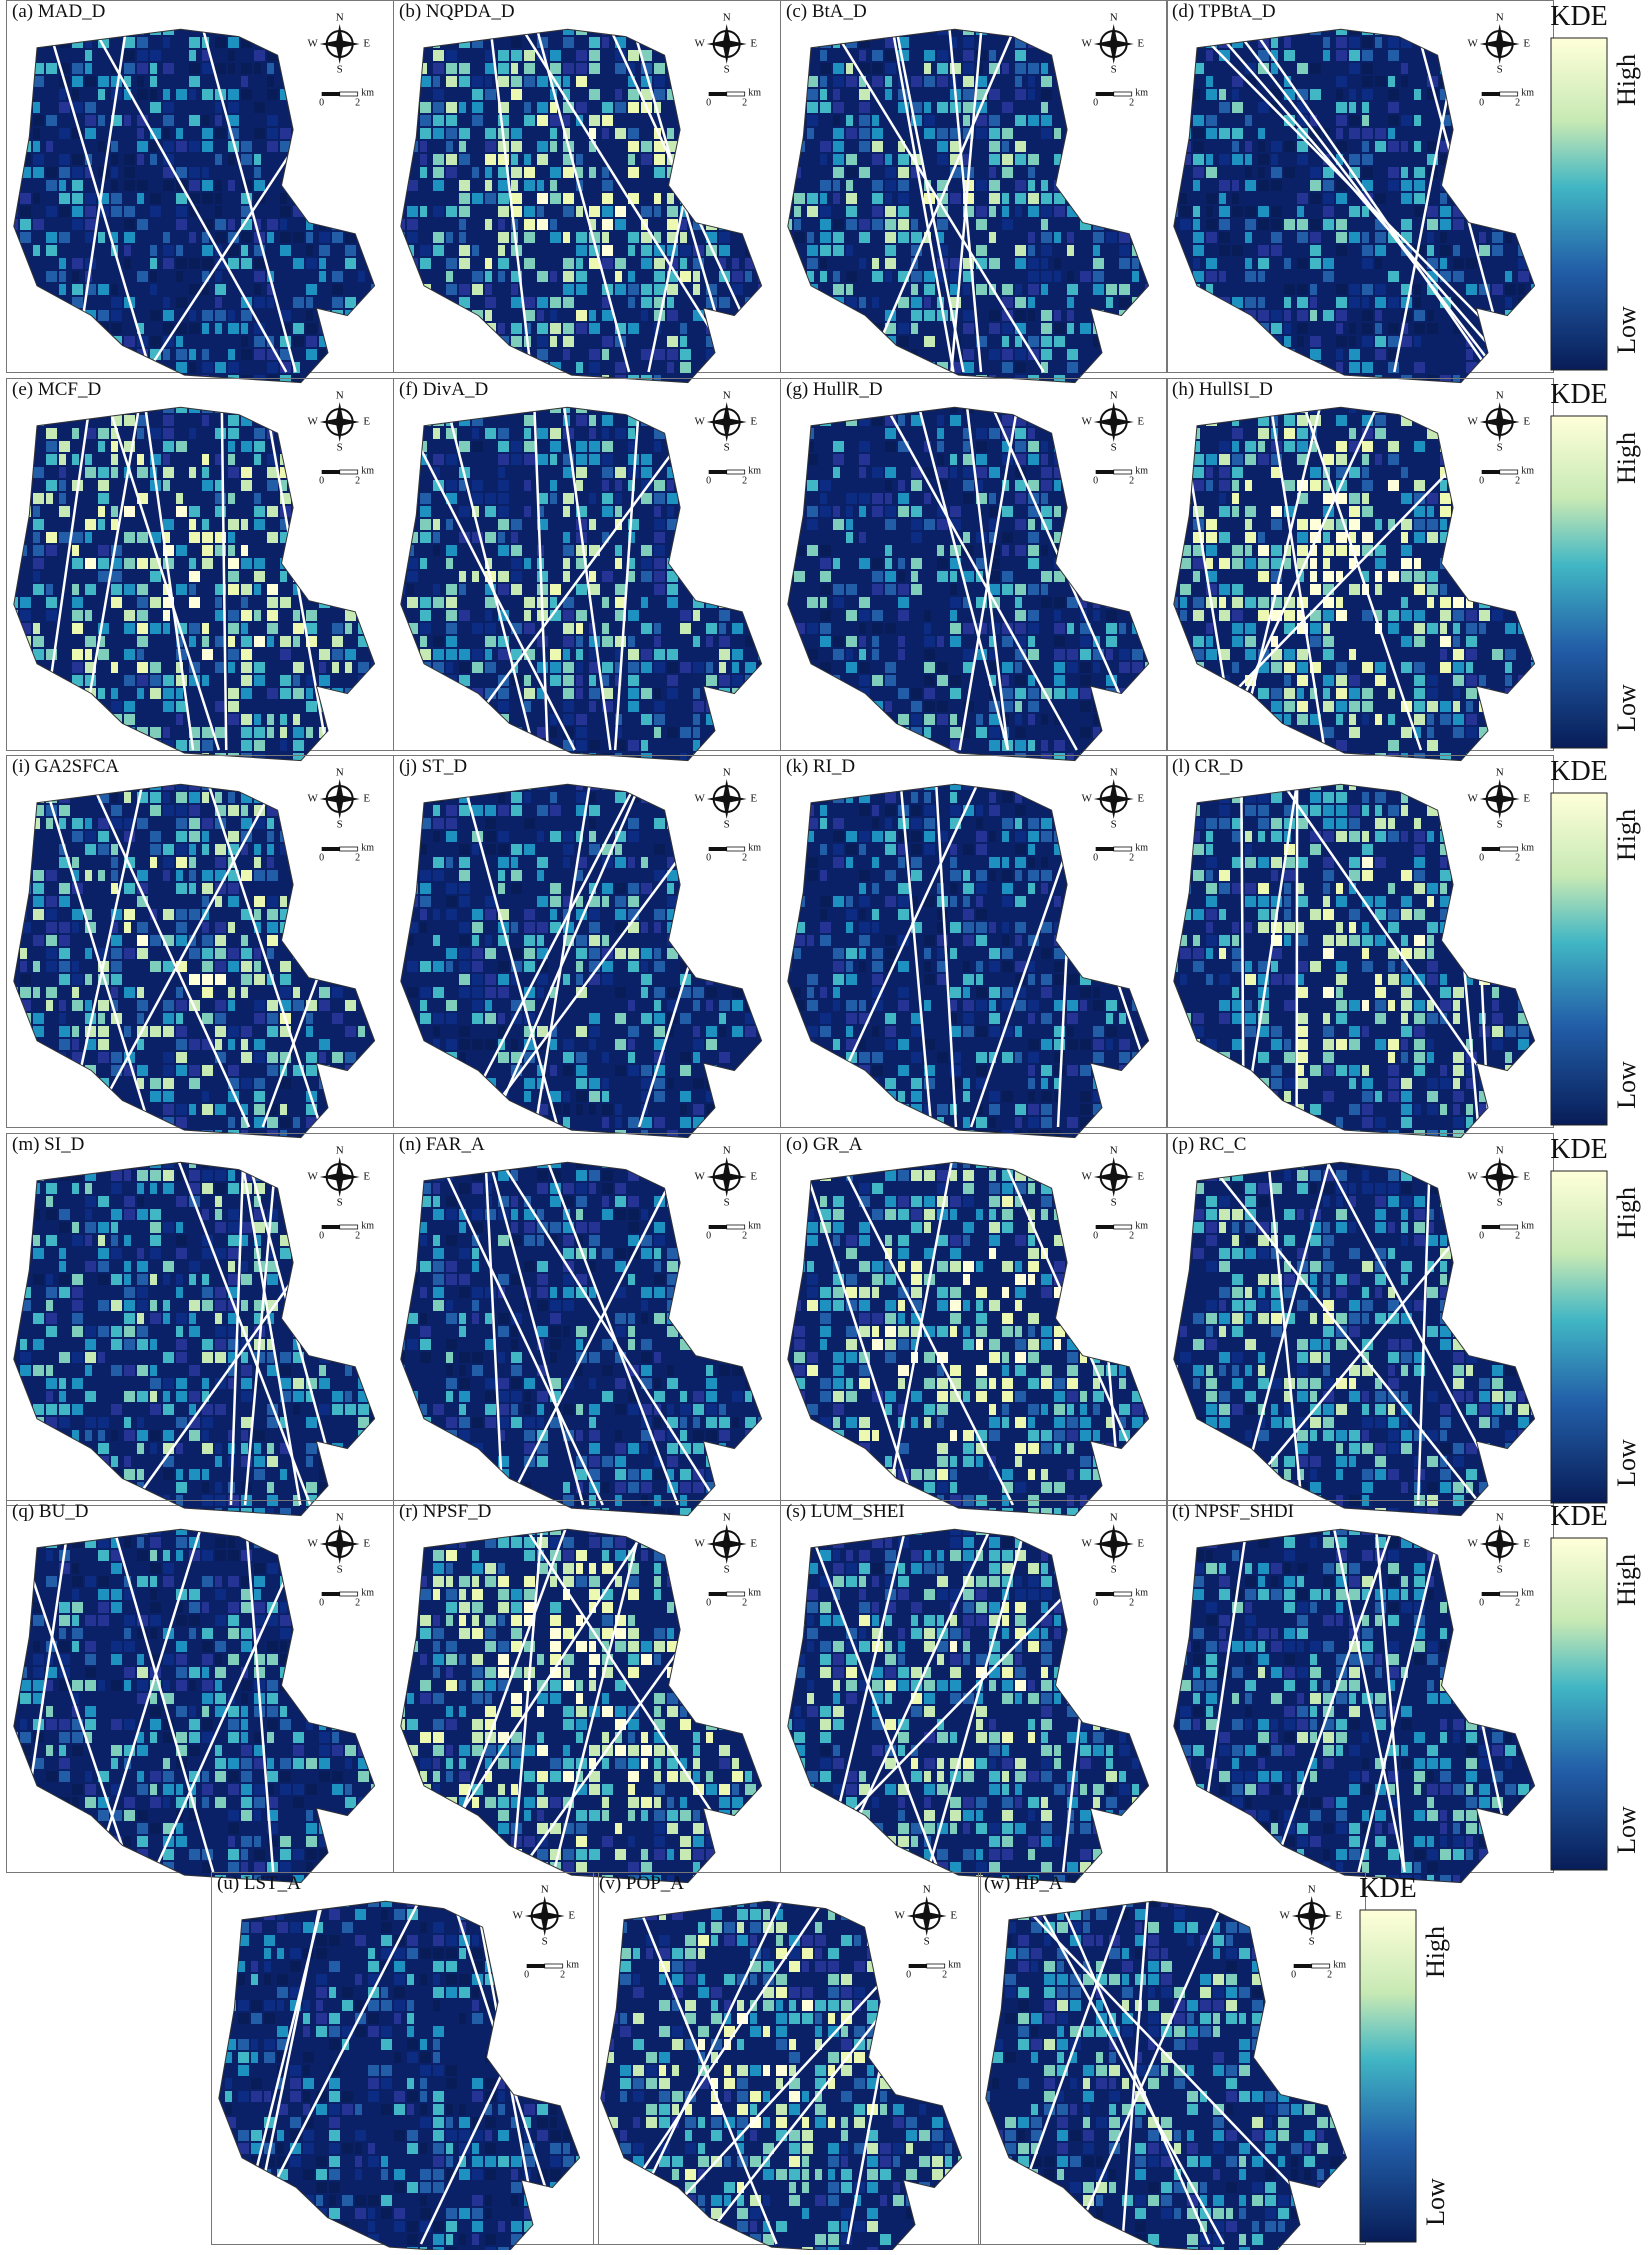  I want to click on road, so click(581, 201).